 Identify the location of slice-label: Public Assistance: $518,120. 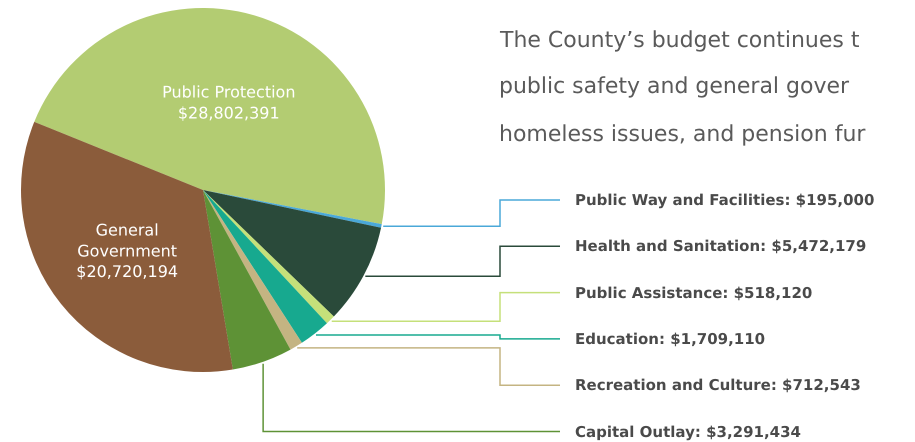
(693, 293).